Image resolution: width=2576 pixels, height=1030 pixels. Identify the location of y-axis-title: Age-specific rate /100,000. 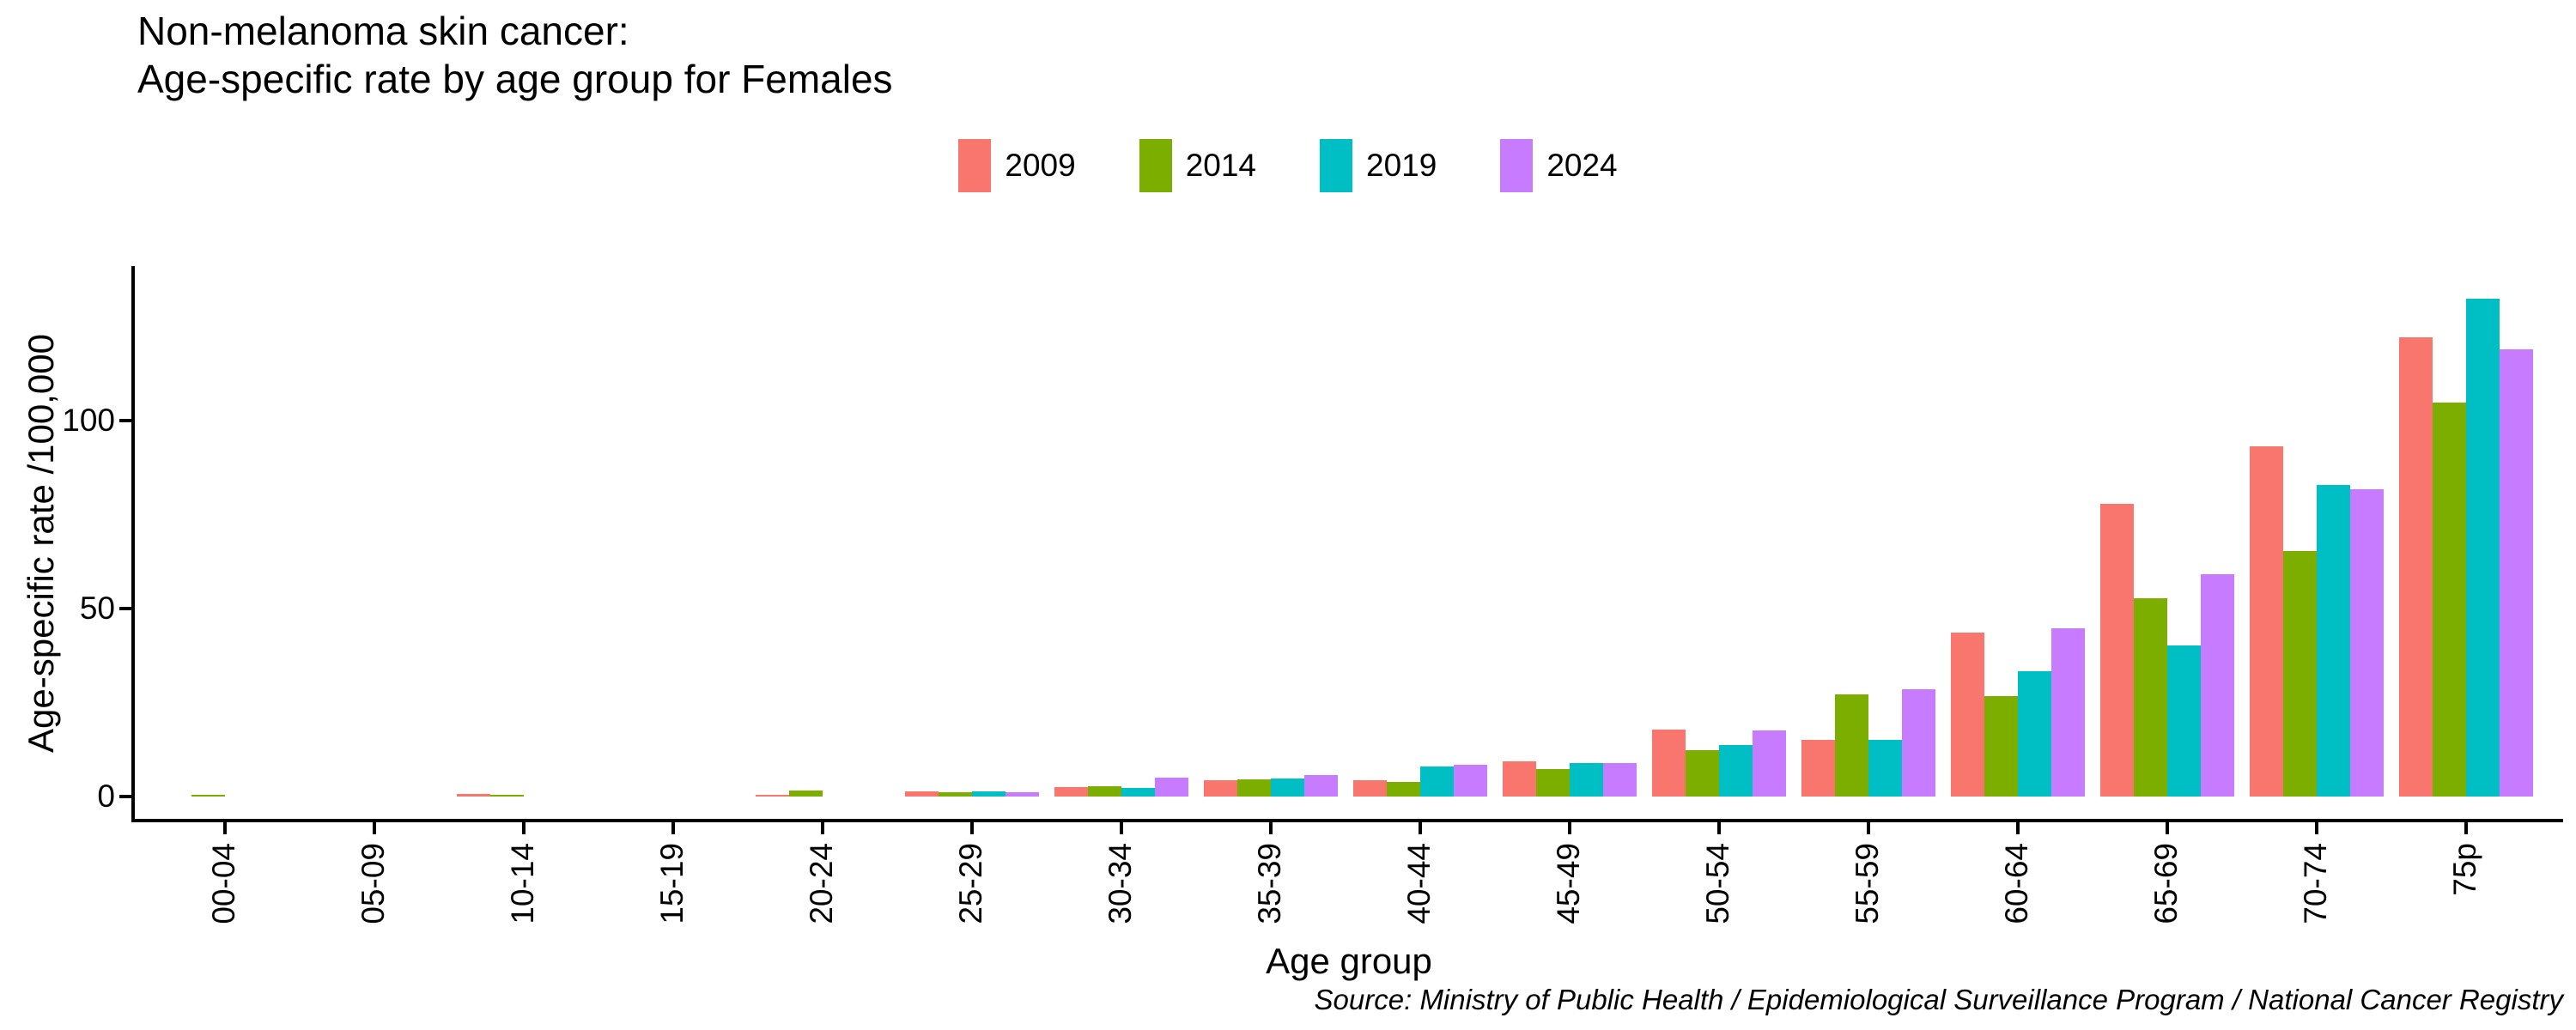
(41, 543).